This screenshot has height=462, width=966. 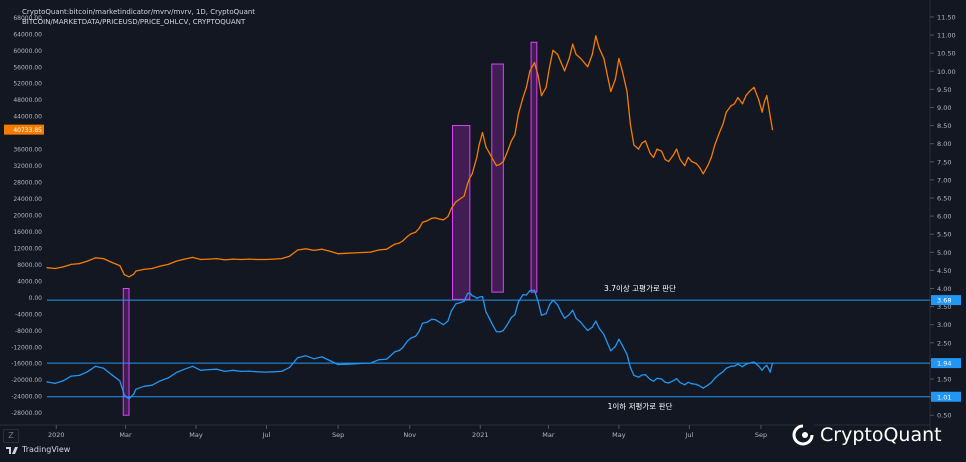 What do you see at coordinates (640, 347) in the screenshot?
I see `annotations: 3.7이상 고평가로 판단 1이하 저평가로 판단` at bounding box center [640, 347].